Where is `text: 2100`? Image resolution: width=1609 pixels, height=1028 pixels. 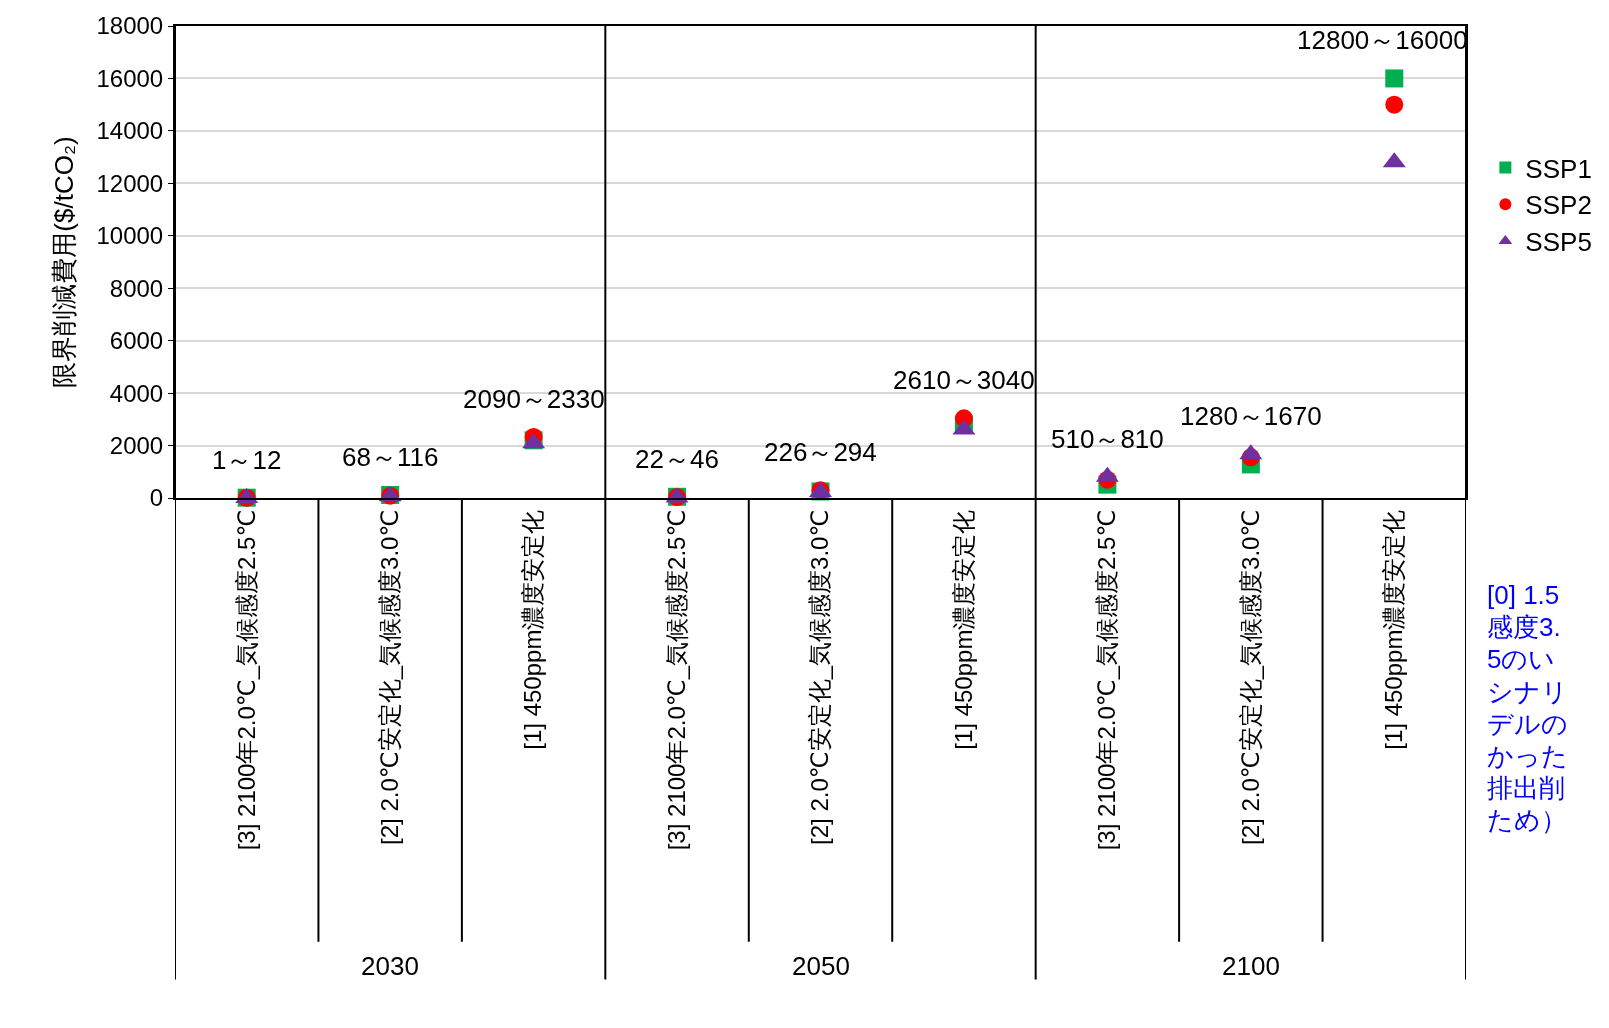 text: 2100 is located at coordinates (1251, 966).